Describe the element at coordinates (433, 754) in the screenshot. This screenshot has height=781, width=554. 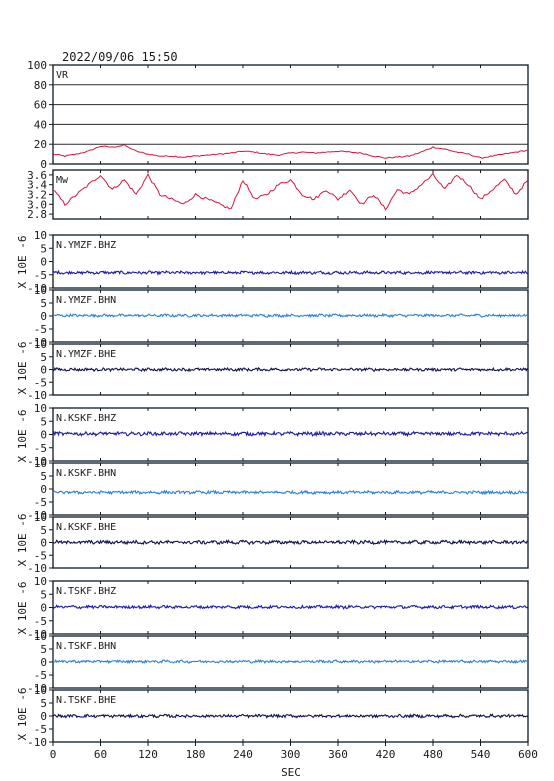
I see `x-tick-label: 480` at that location.